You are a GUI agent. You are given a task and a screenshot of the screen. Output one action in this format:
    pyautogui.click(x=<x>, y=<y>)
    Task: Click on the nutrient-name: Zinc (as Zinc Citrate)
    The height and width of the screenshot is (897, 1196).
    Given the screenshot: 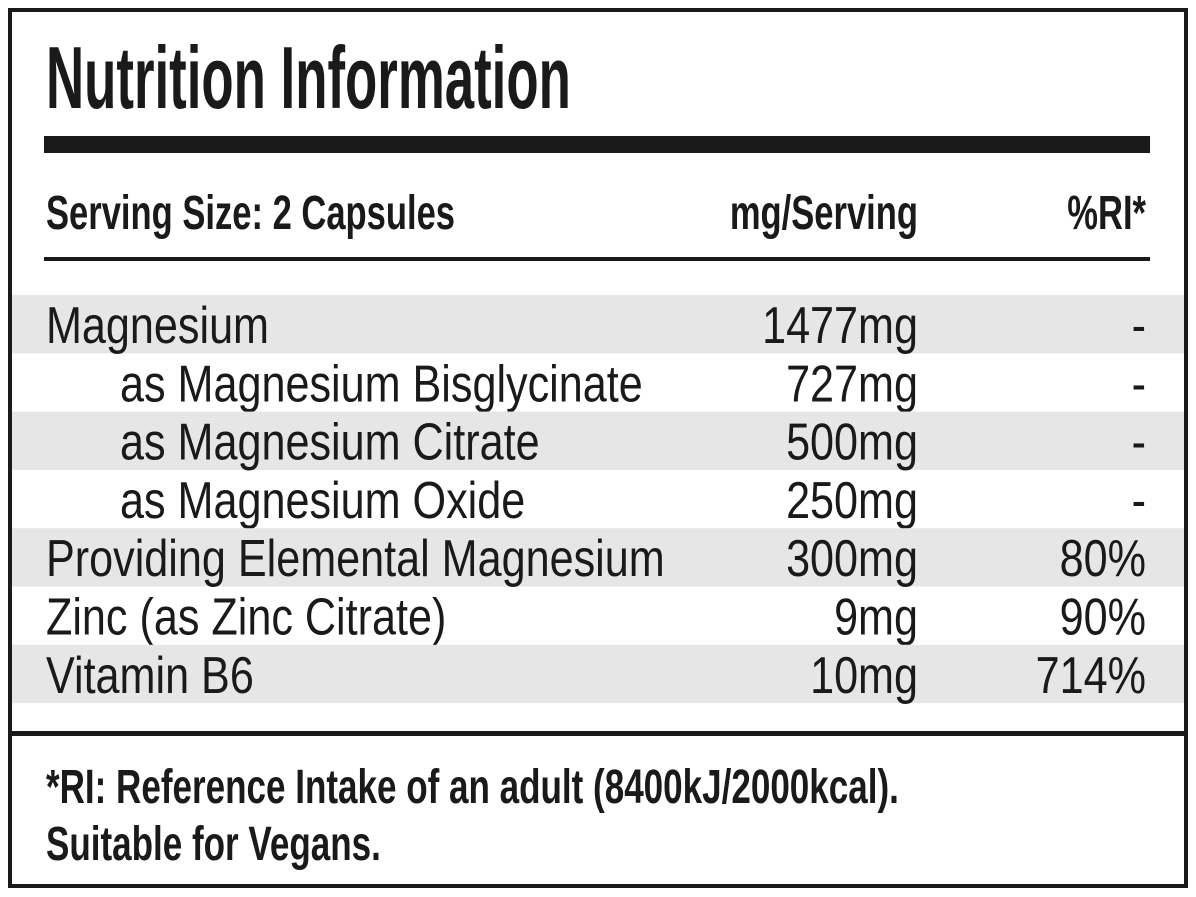 What is the action you would take?
    pyautogui.click(x=246, y=618)
    